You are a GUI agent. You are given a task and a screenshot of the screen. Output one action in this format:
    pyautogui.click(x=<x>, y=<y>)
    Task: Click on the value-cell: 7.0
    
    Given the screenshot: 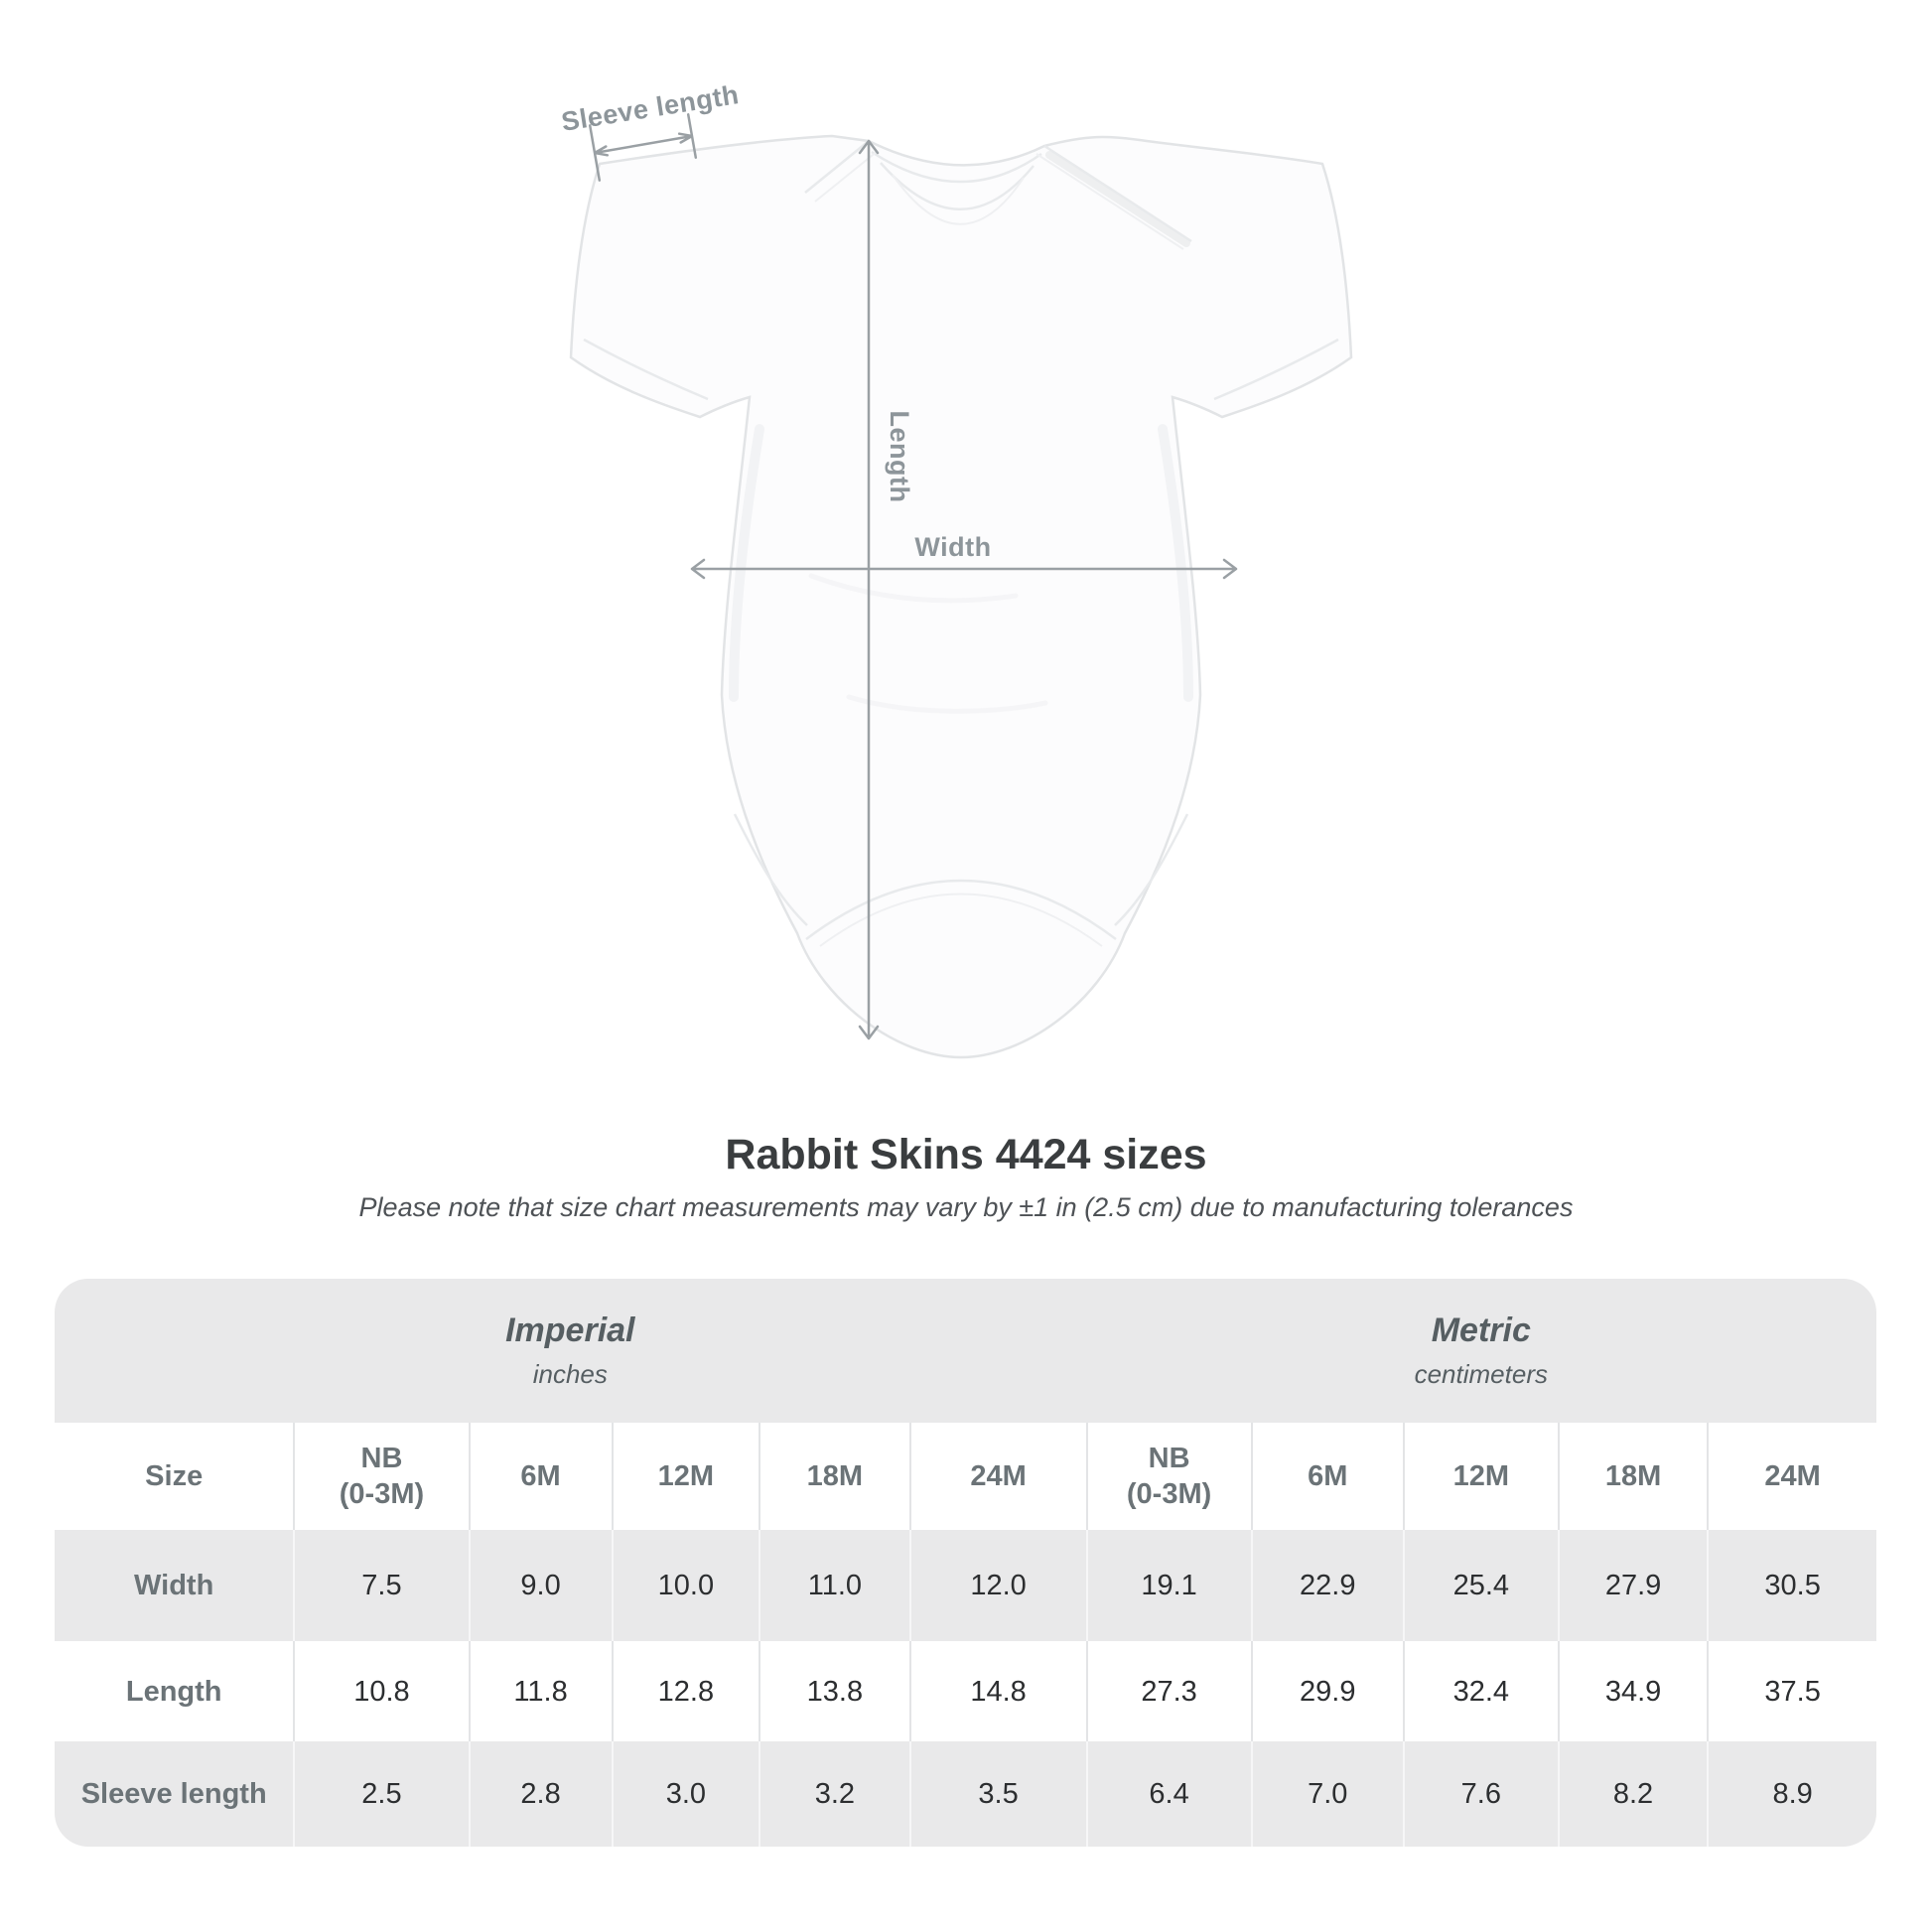 What is the action you would take?
    pyautogui.click(x=1326, y=1794)
    